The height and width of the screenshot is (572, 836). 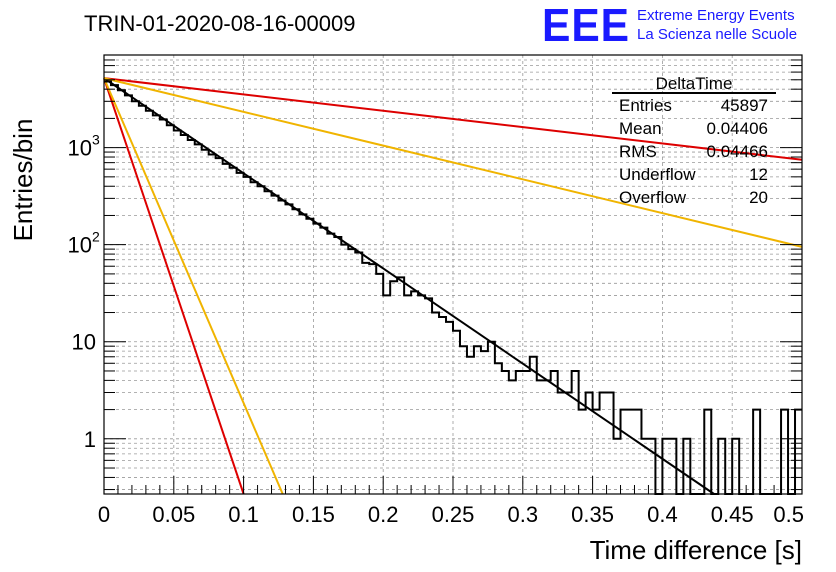 I want to click on x-tick-label: 0.35, so click(x=592, y=514).